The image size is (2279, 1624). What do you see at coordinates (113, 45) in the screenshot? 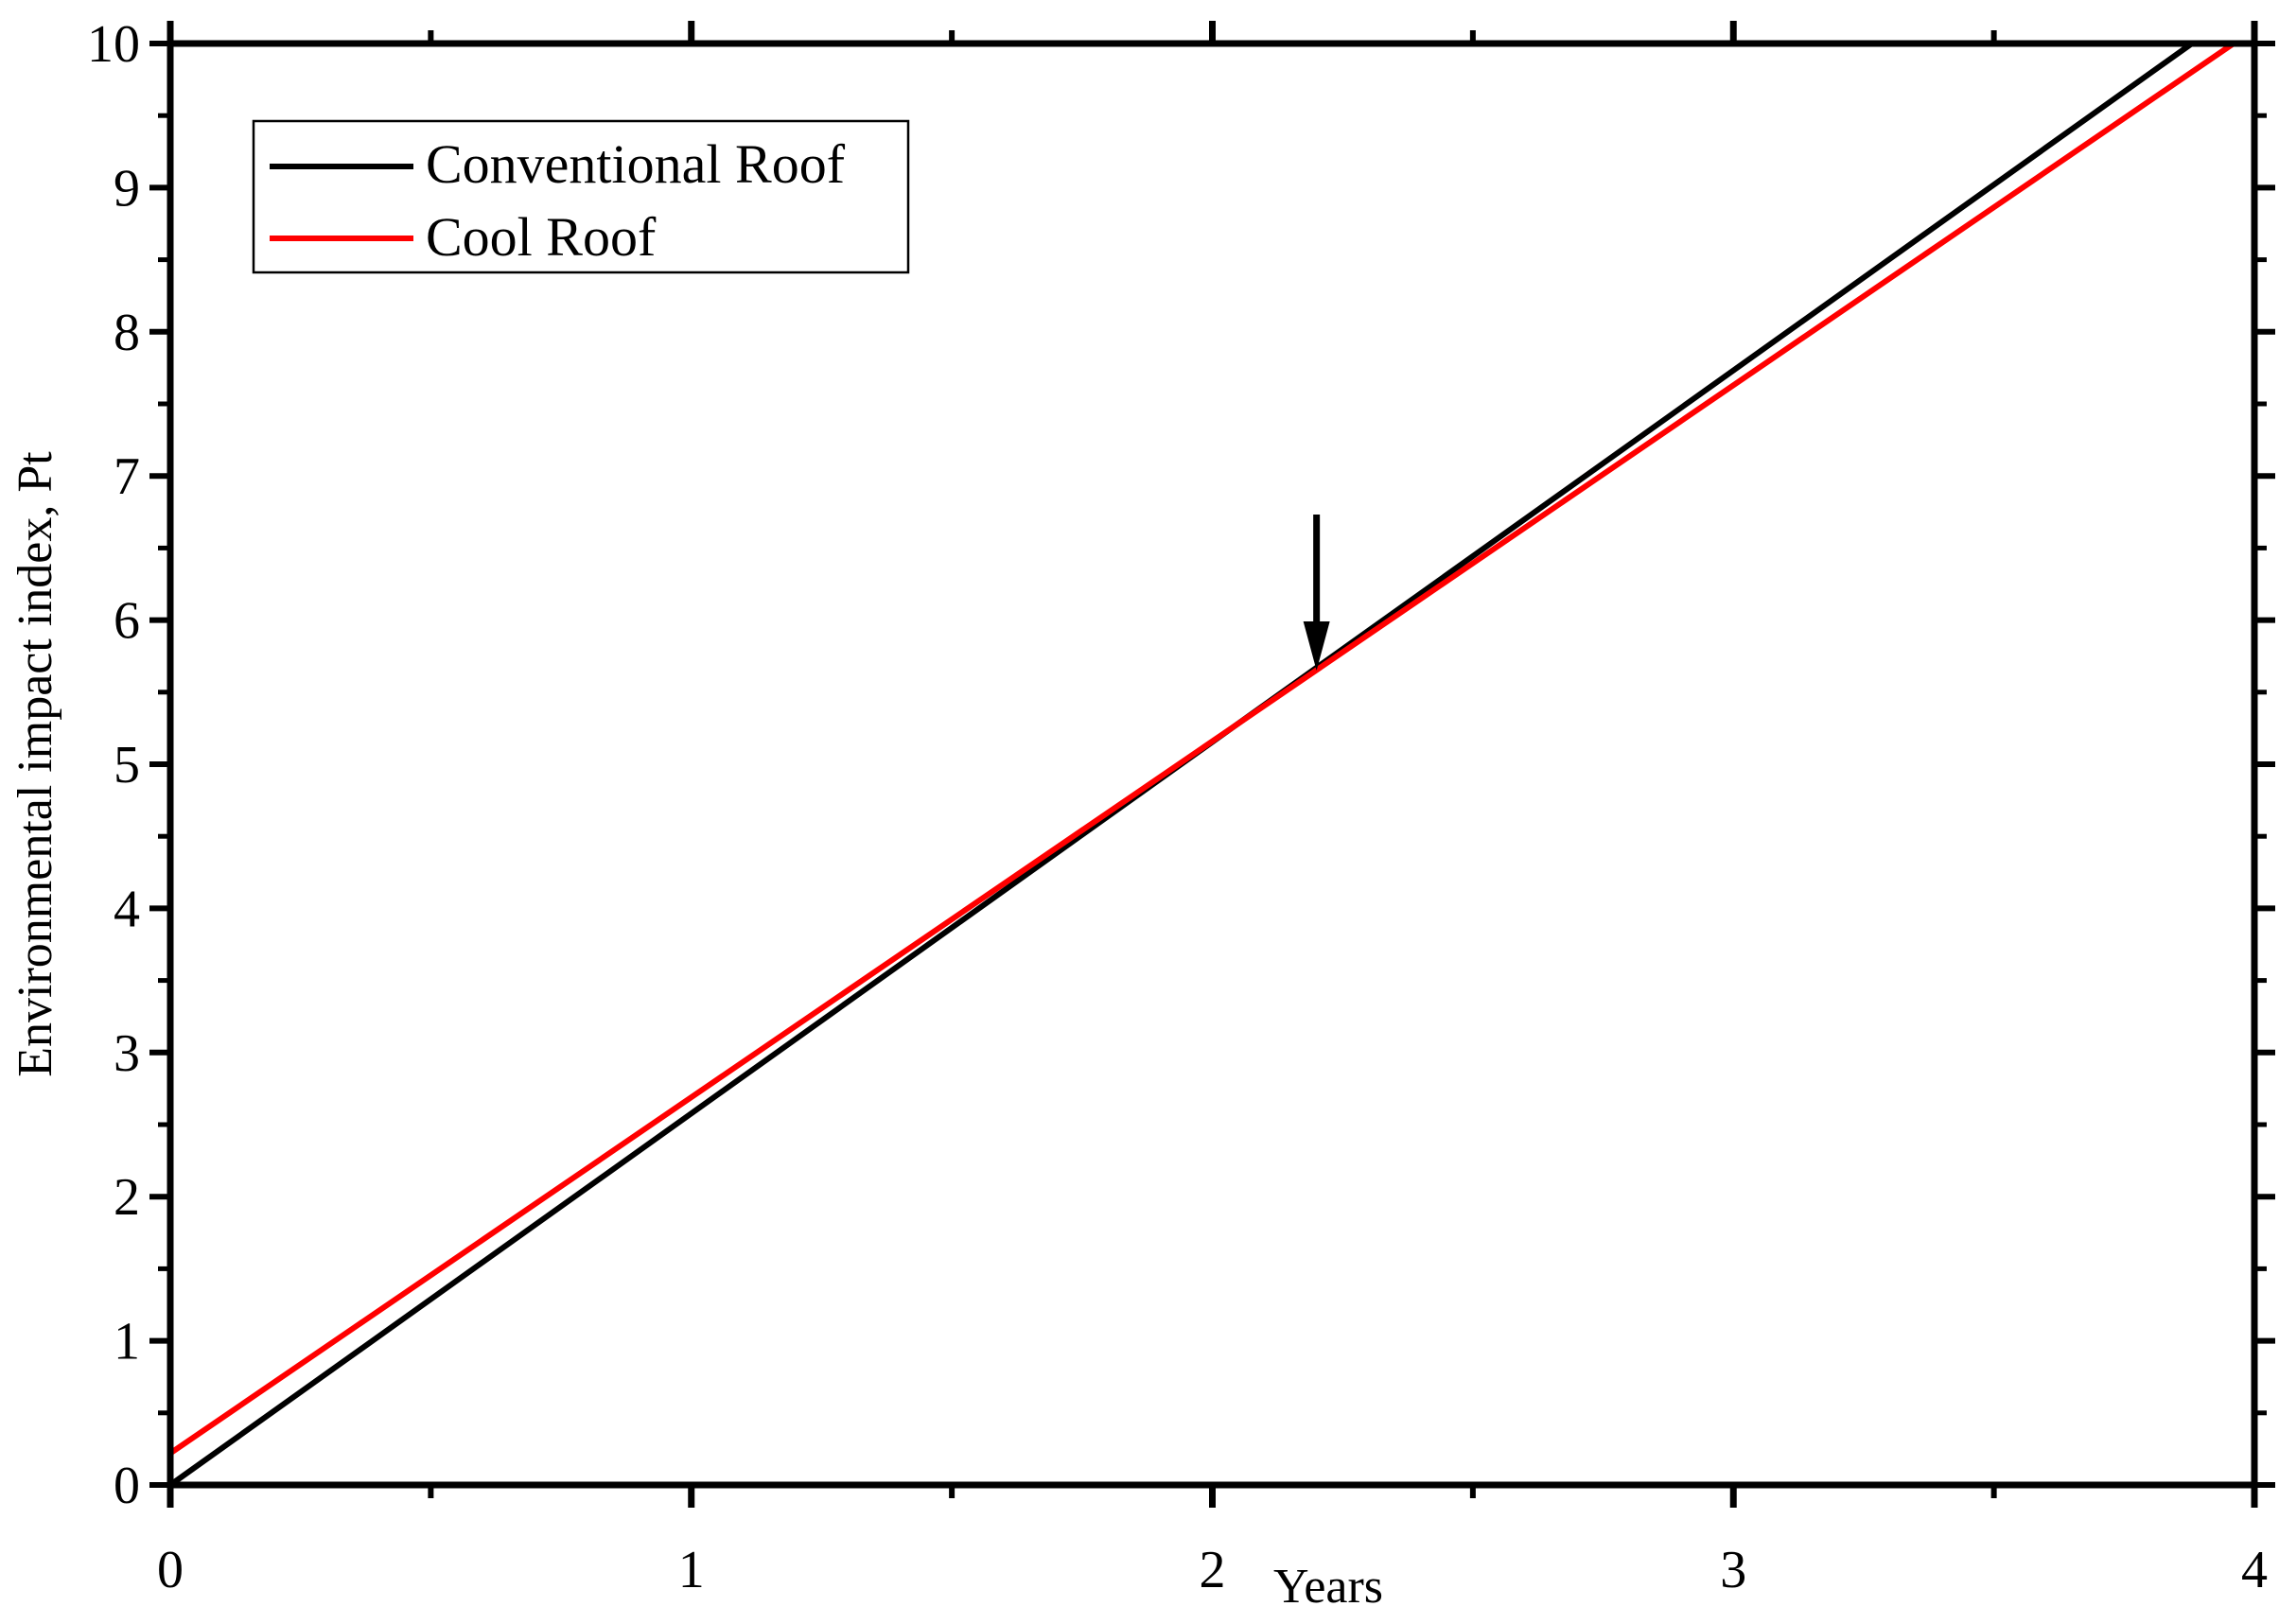
I see `y-tick-label: 10` at bounding box center [113, 45].